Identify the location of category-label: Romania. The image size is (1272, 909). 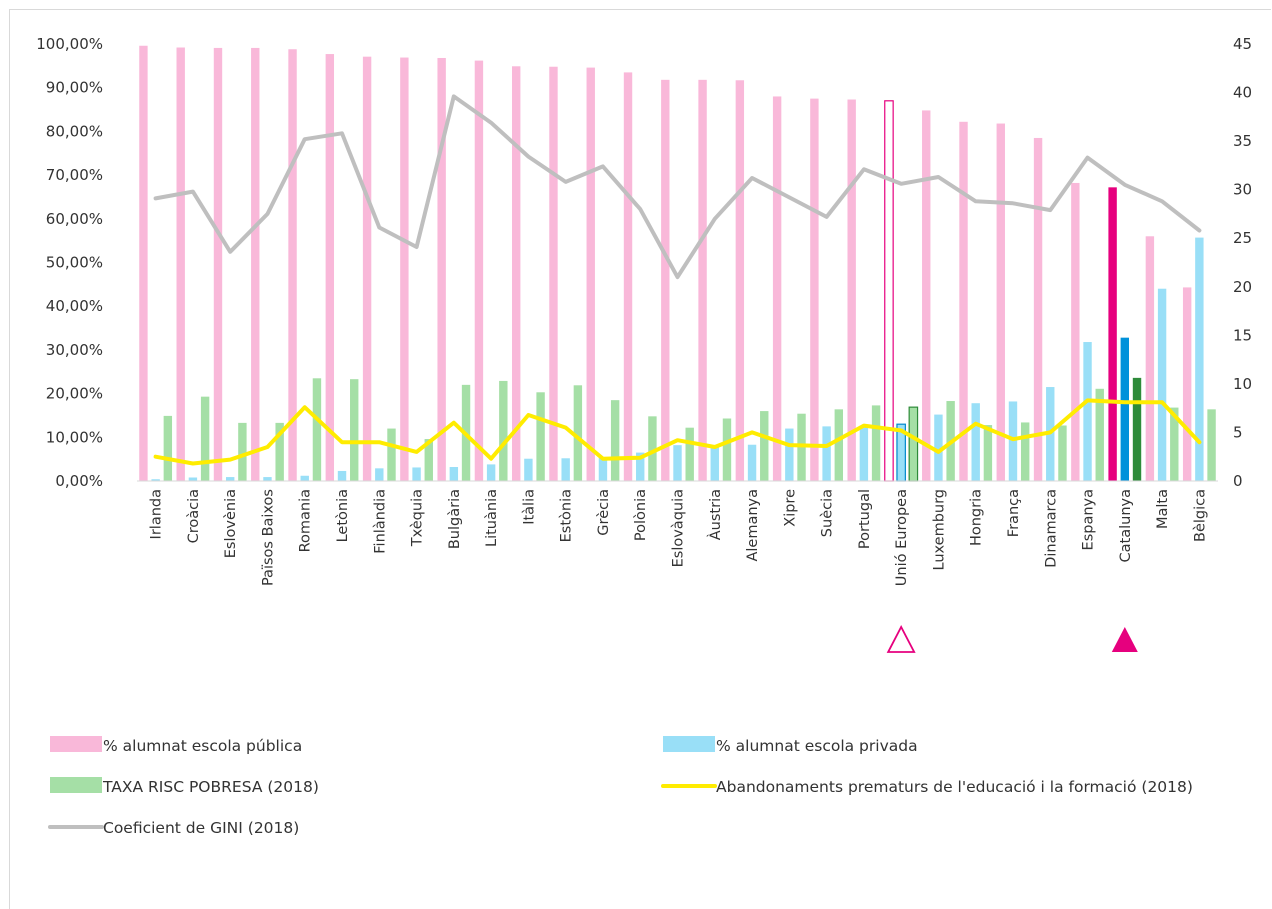
(306, 520).